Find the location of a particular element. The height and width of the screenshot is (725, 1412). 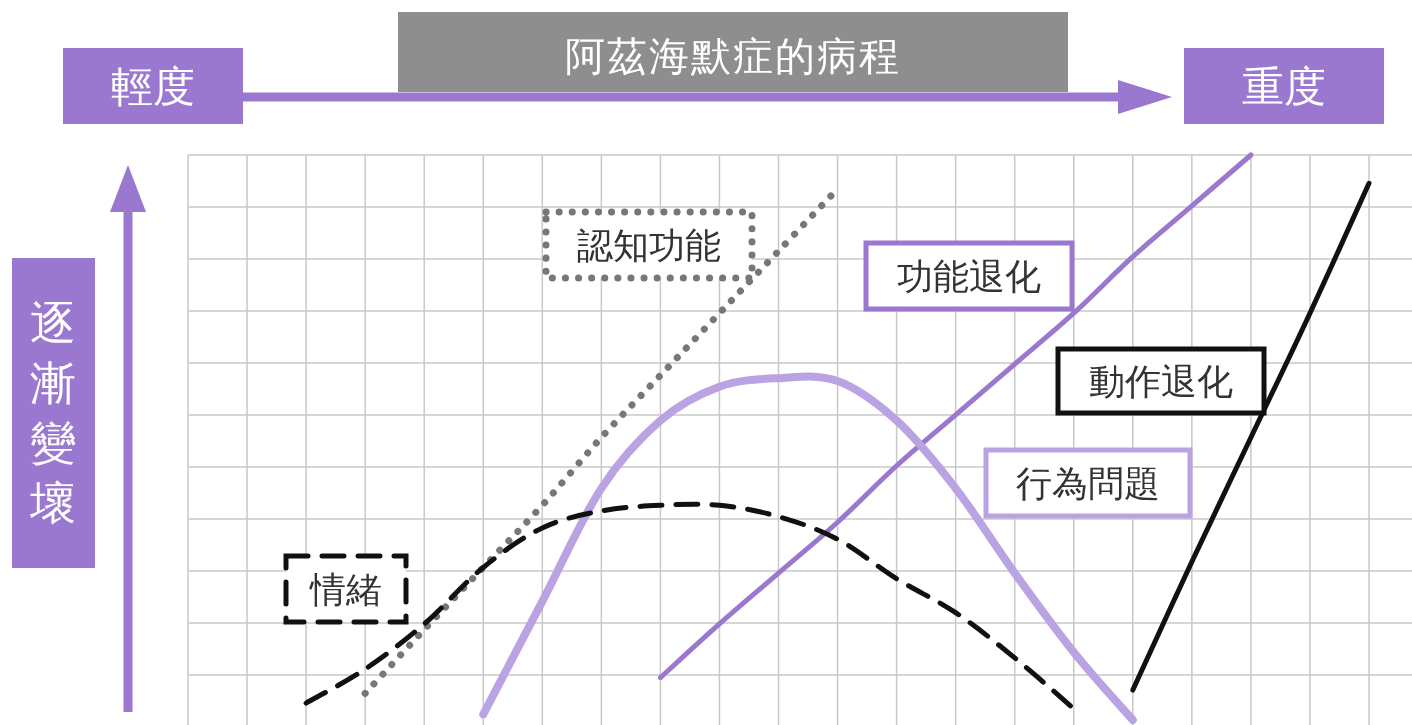

series-label: 情緒 is located at coordinates (345, 589).